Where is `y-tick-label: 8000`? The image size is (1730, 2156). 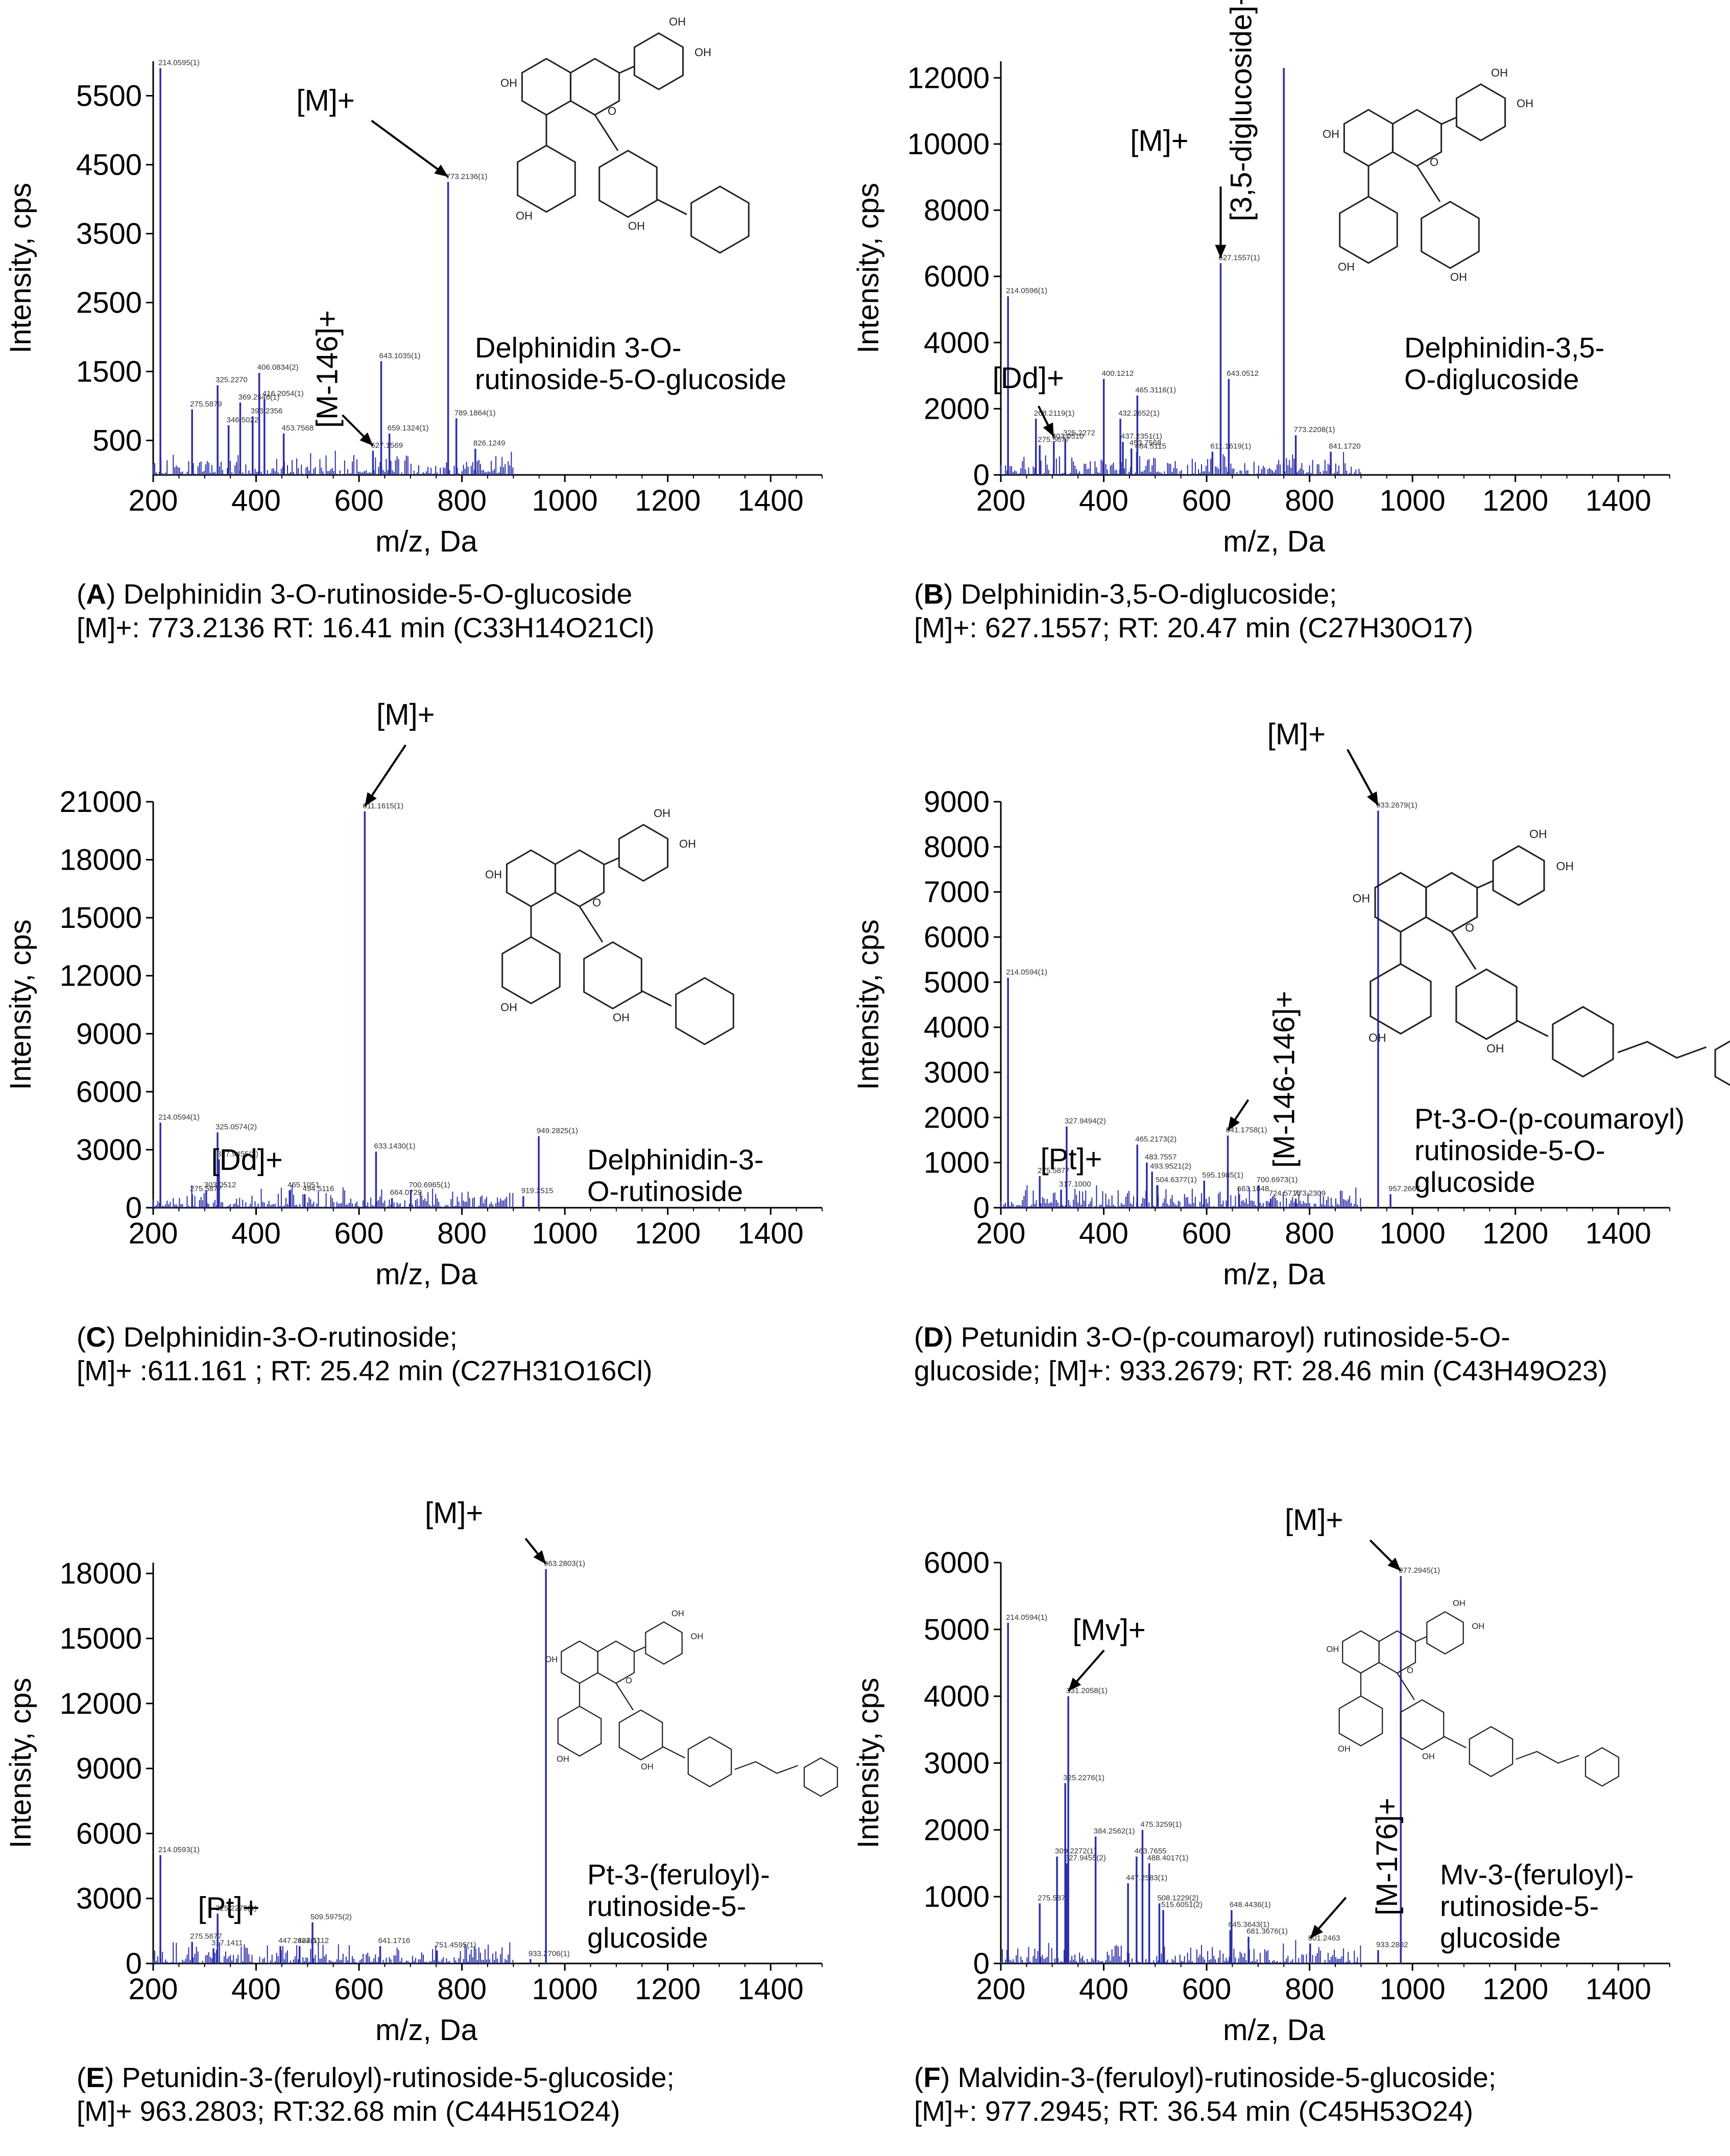 y-tick-label: 8000 is located at coordinates (957, 847).